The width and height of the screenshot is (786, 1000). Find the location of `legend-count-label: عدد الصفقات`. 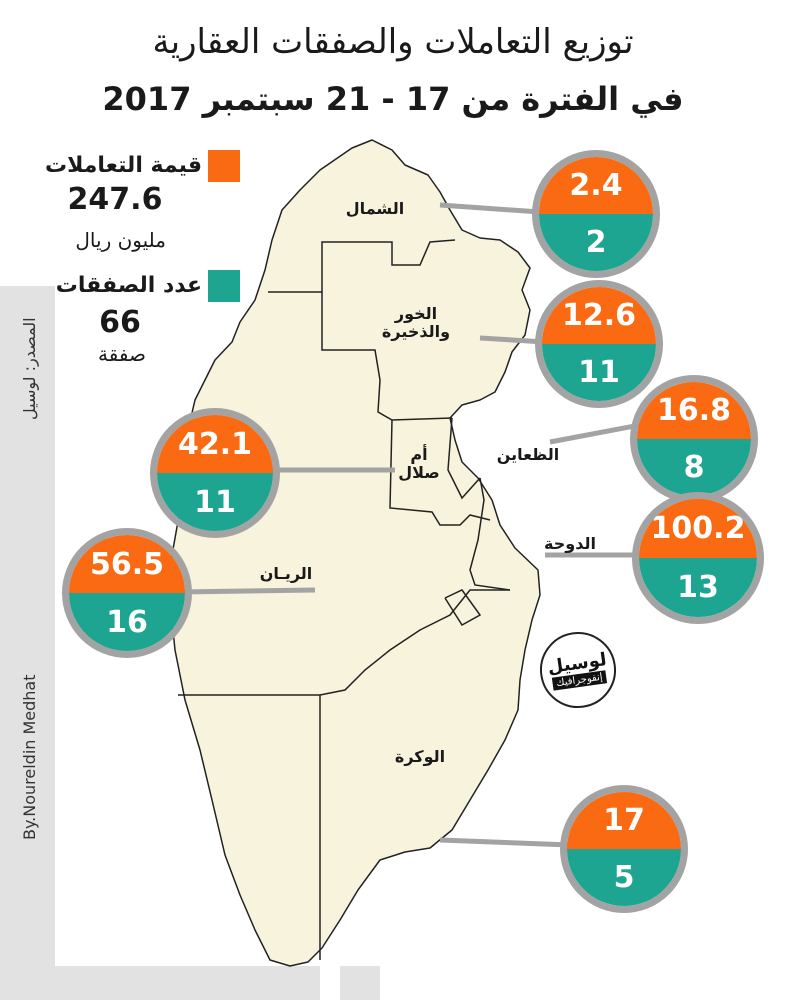

legend-count-label: عدد الصفقات is located at coordinates (128, 285).